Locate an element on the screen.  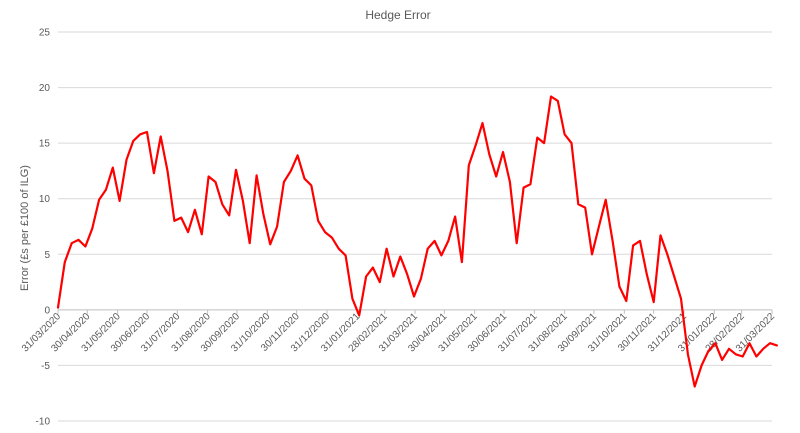
y-tick-label: 15 is located at coordinates (45, 144).